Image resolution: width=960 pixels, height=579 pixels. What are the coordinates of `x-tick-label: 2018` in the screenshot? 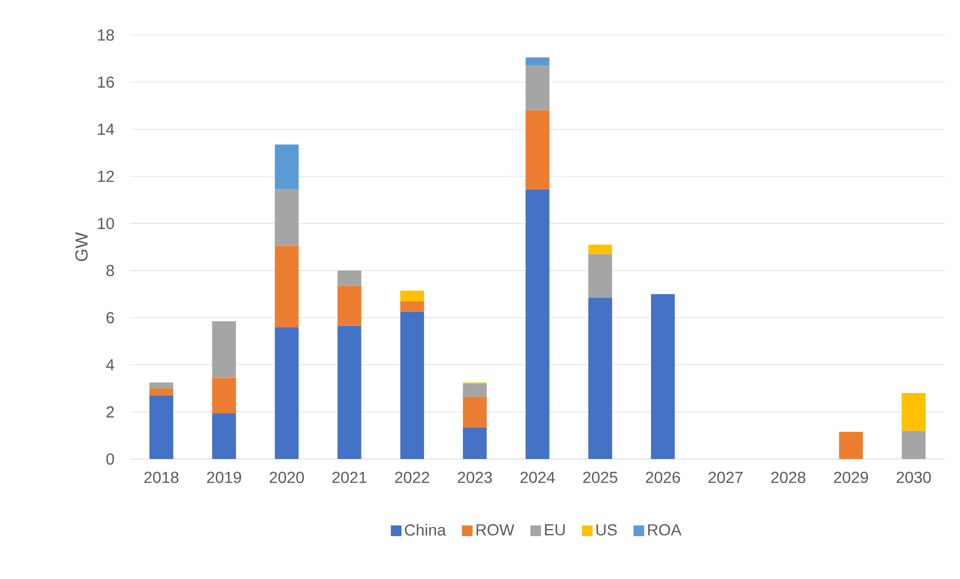 It's located at (161, 478).